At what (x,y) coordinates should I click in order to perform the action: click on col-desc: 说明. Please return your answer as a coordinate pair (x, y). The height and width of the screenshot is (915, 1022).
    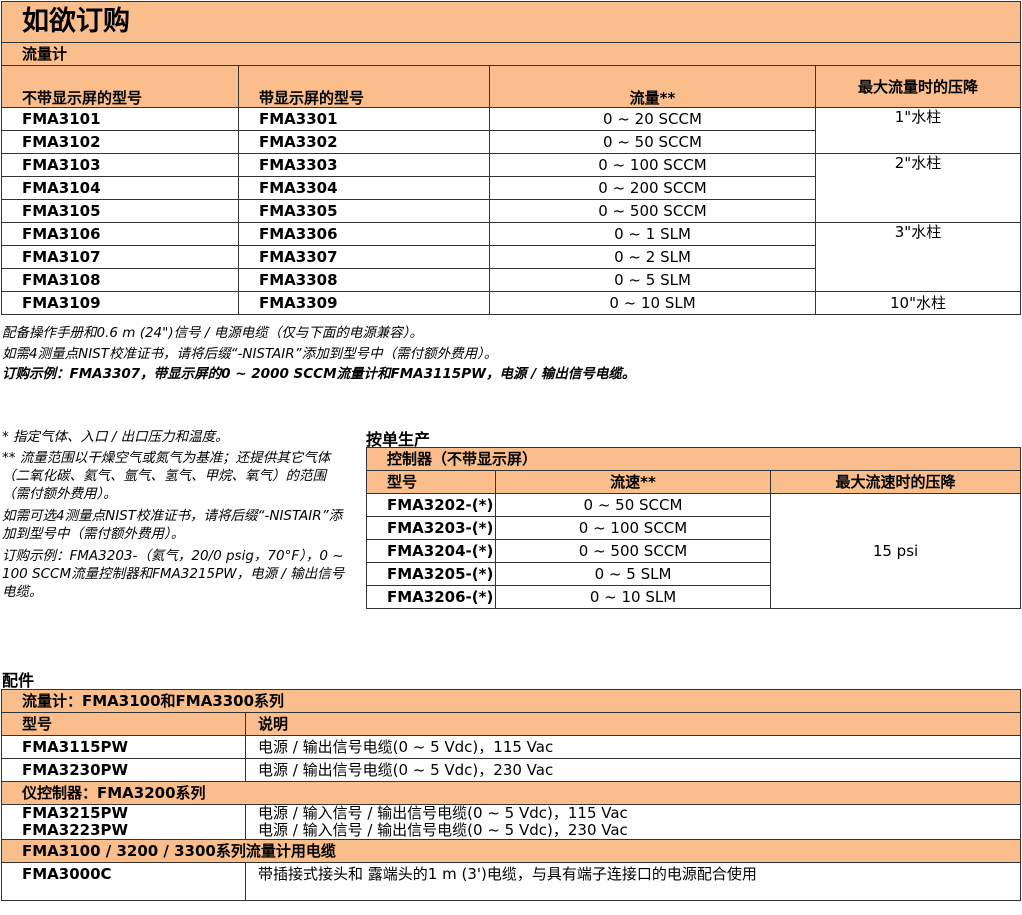
    Looking at the image, I should click on (633, 724).